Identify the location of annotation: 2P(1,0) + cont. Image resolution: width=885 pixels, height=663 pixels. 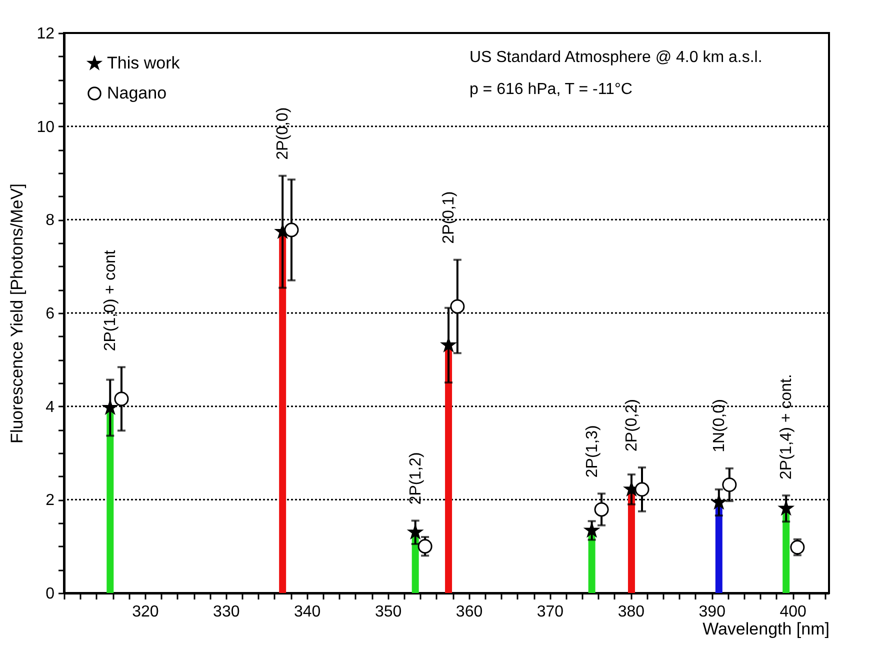
(111, 301).